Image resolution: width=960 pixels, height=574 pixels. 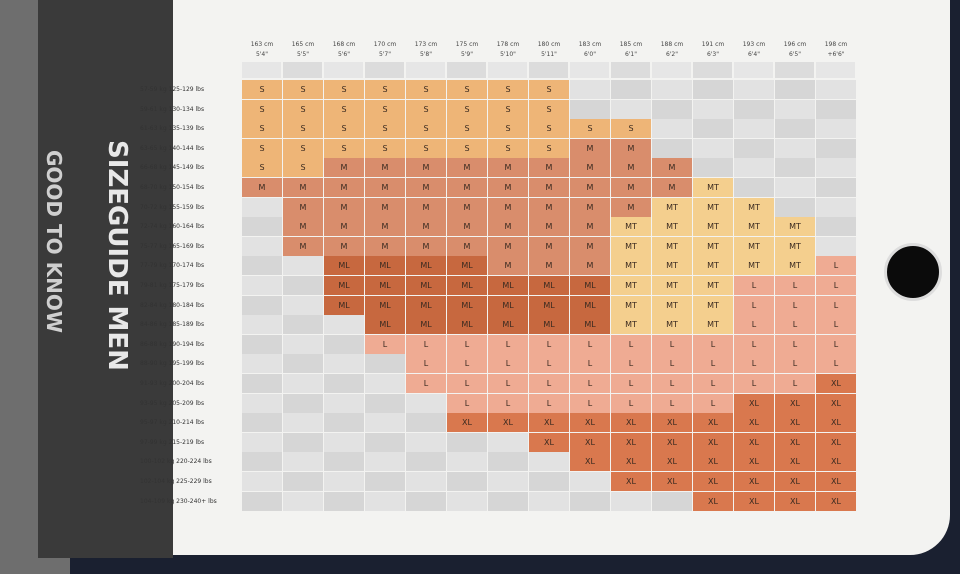 What do you see at coordinates (795, 44) in the screenshot?
I see `header-cm: 196 cm` at bounding box center [795, 44].